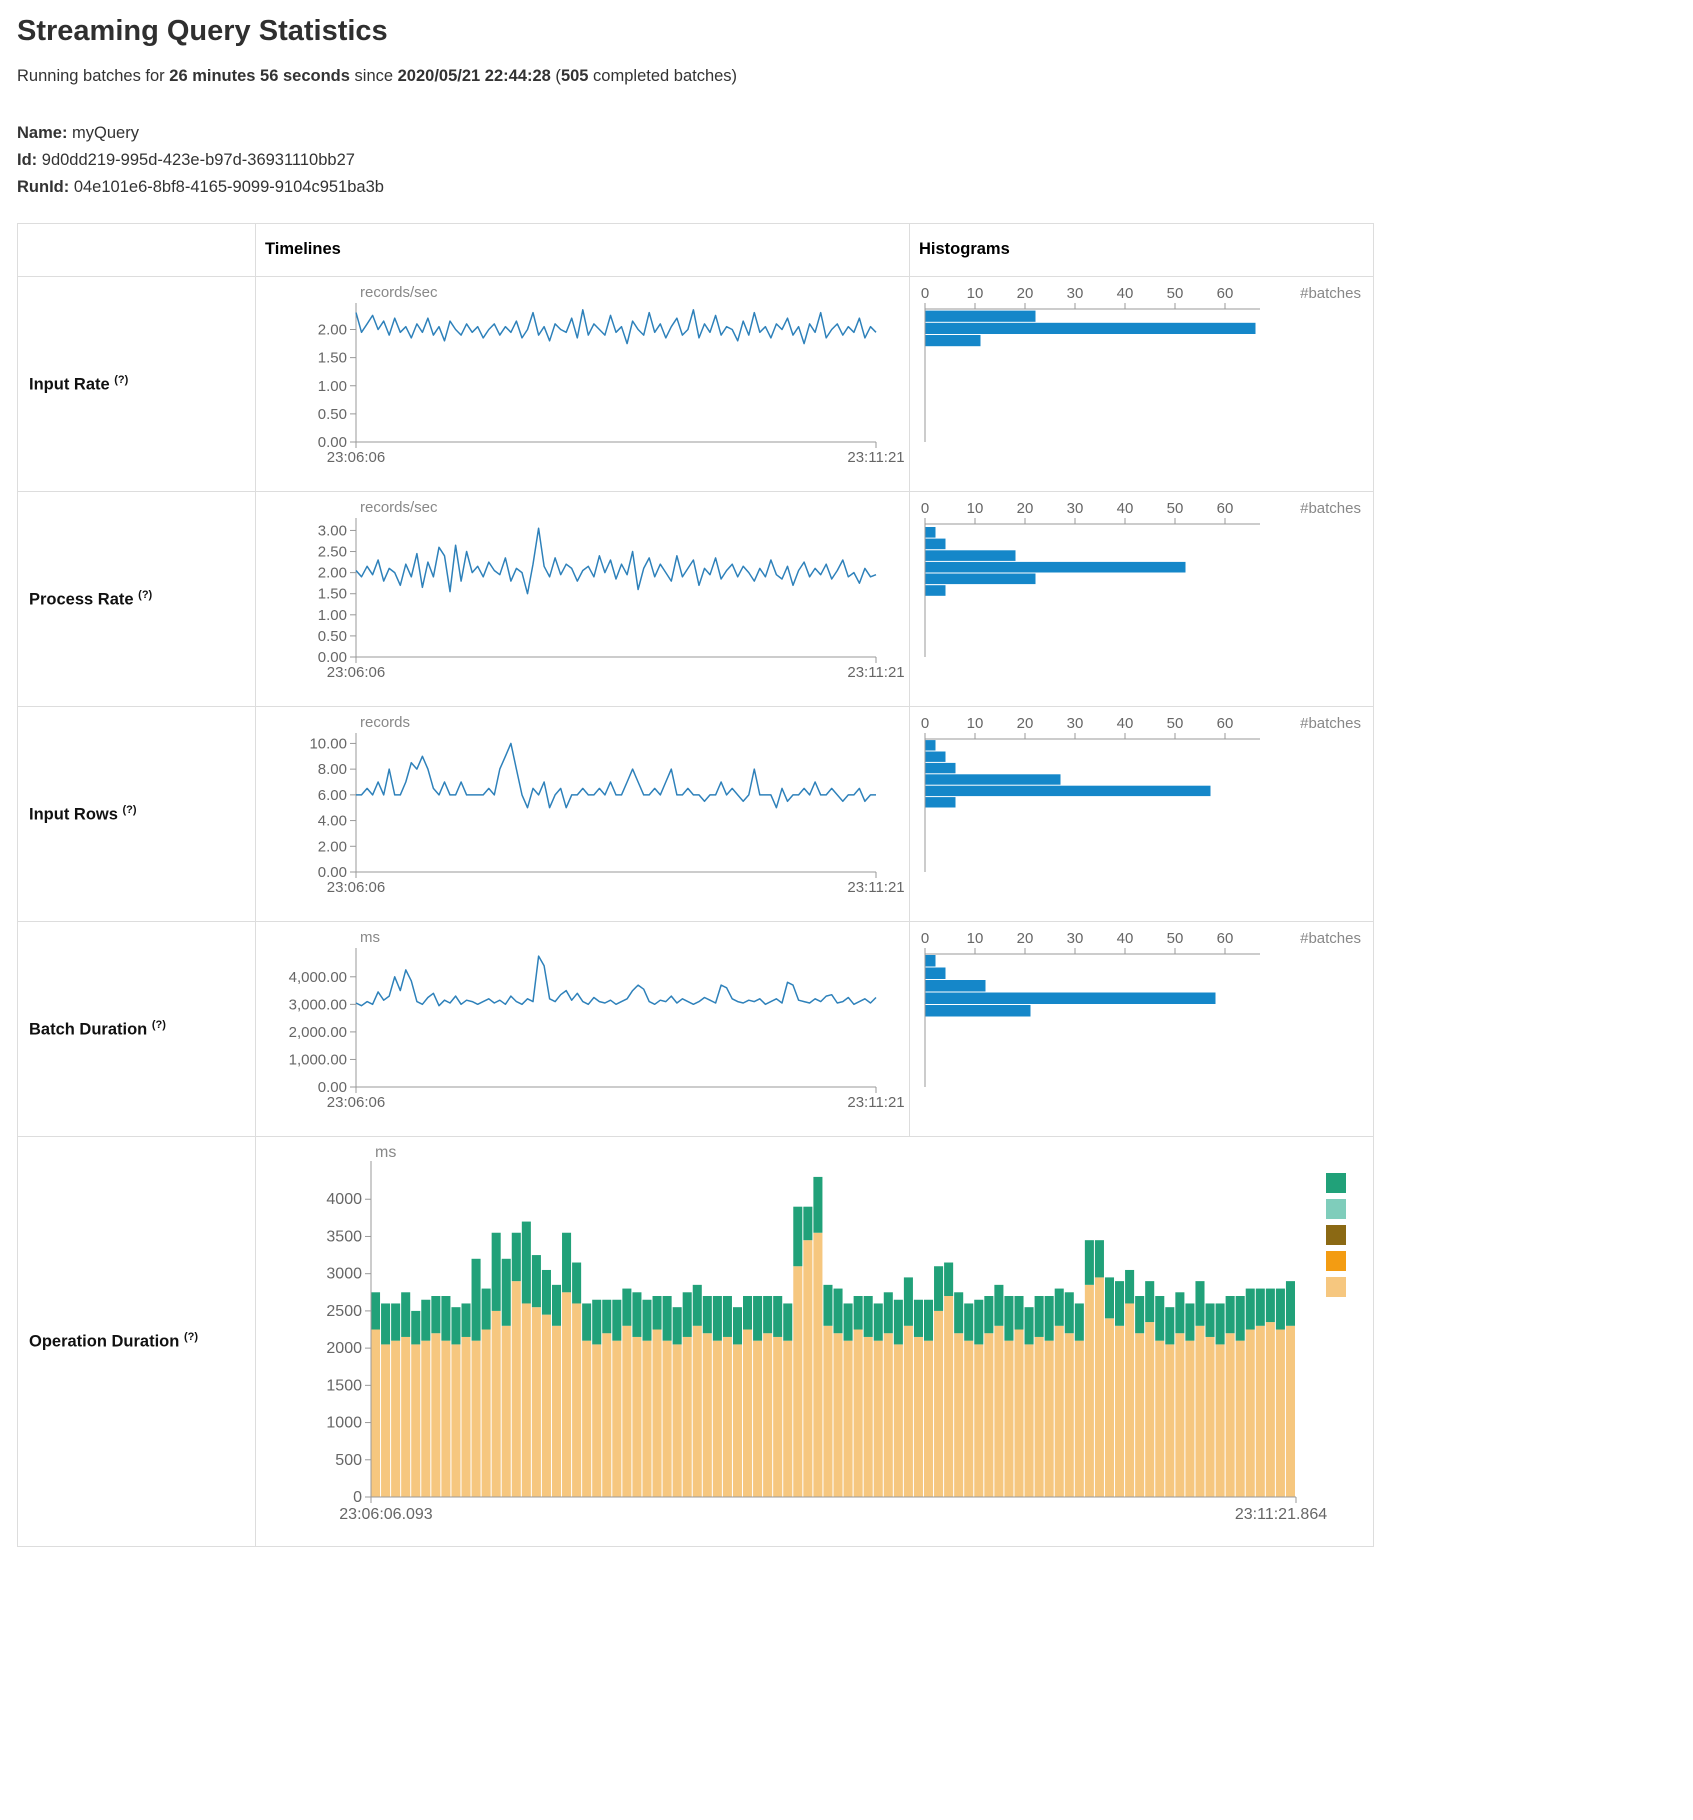 The height and width of the screenshot is (1820, 1693). What do you see at coordinates (69, 384) in the screenshot?
I see `metric-label: Input Rate` at bounding box center [69, 384].